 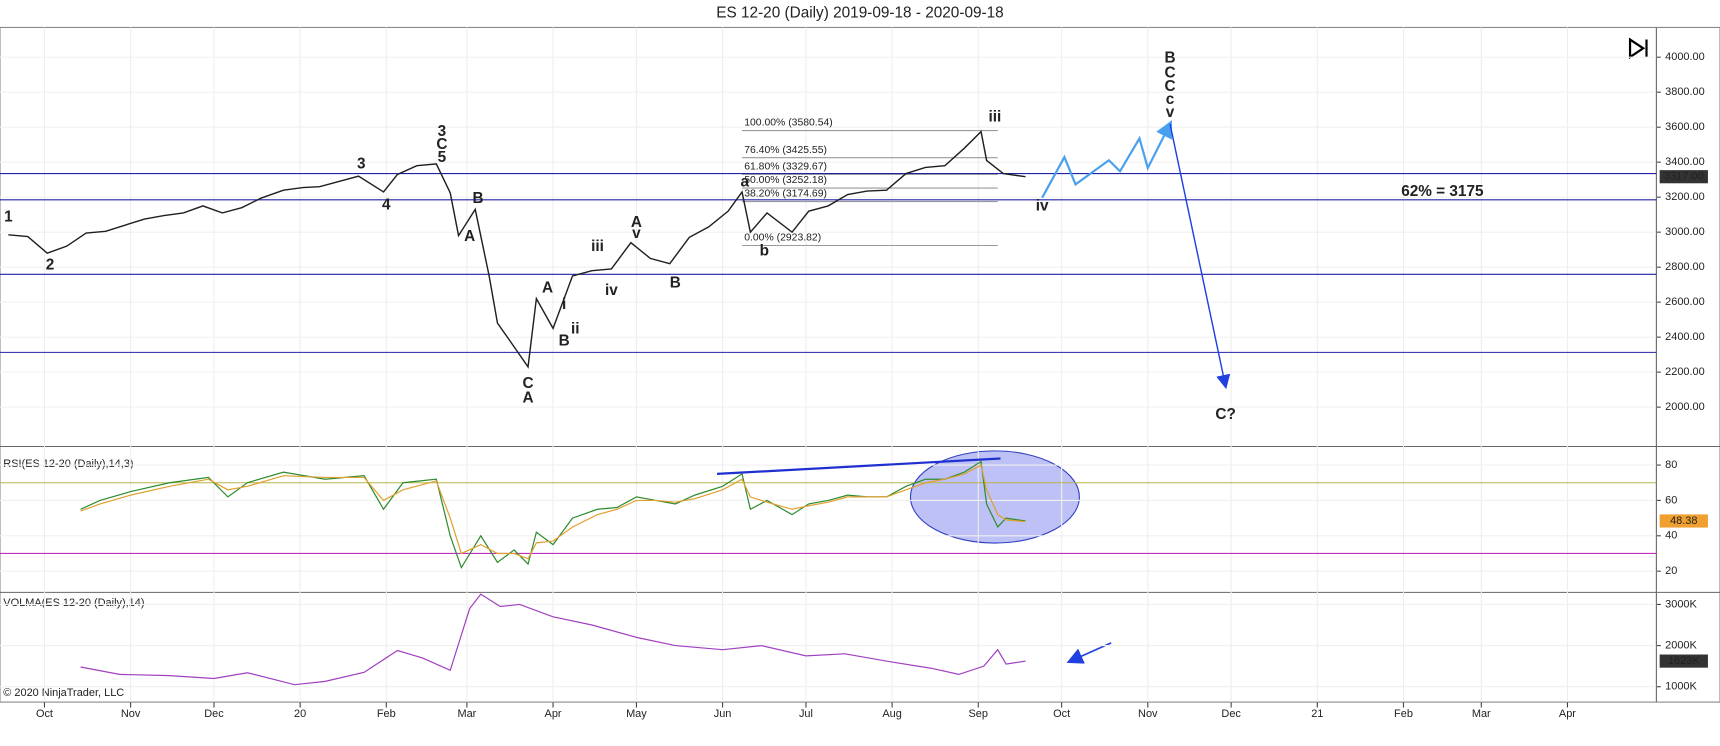 I want to click on wave-label: 2, so click(x=50, y=265).